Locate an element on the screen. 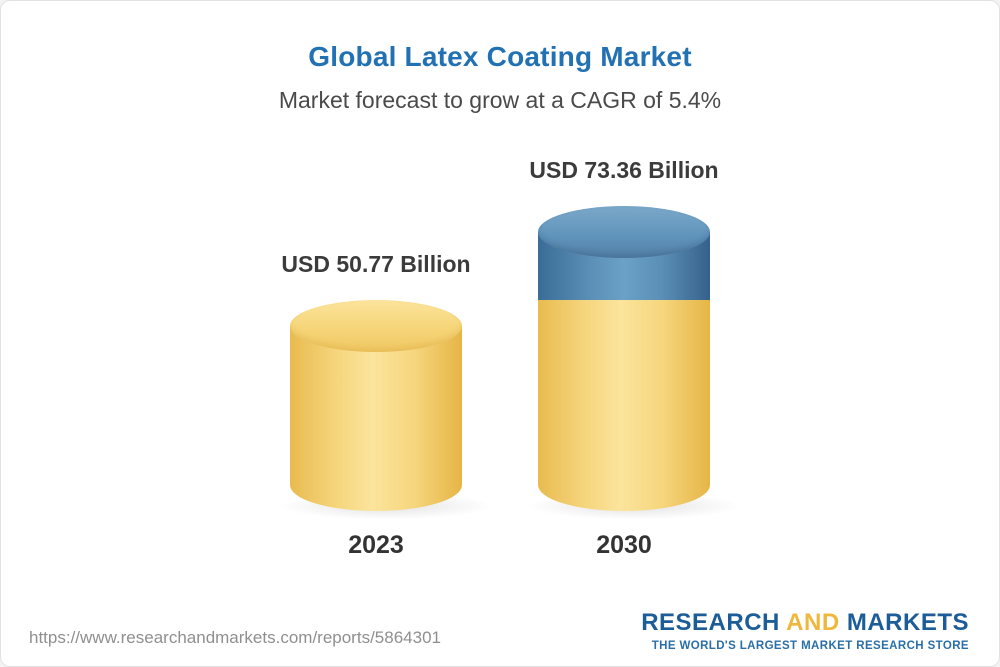 The image size is (1000, 667). bar-group-2023: USD 50.77 Billion 2023 is located at coordinates (386, 405).